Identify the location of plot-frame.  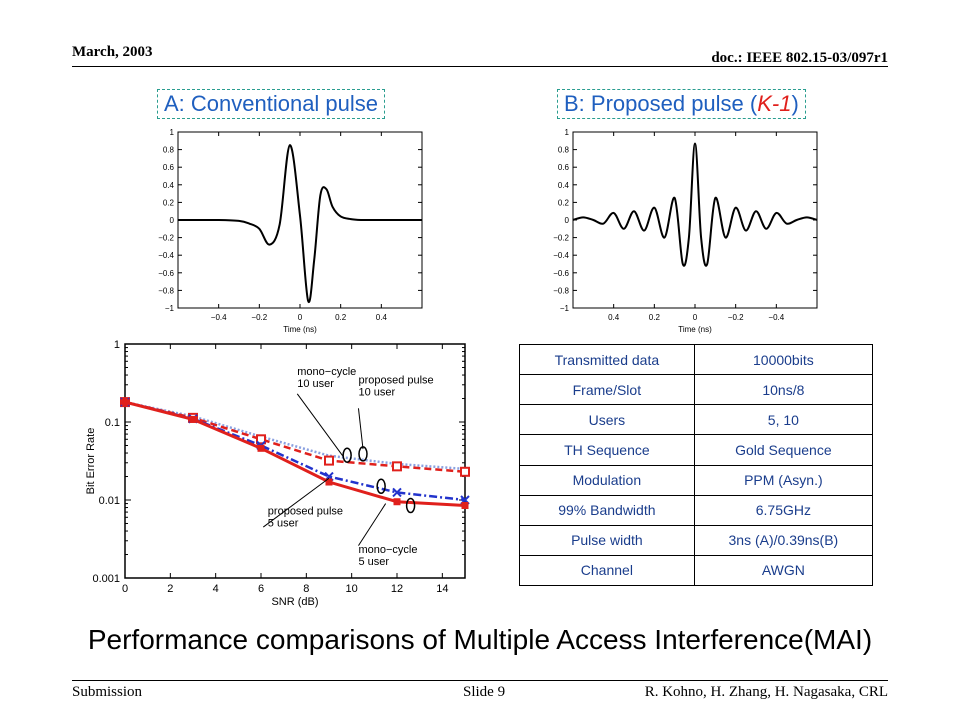
(695, 220).